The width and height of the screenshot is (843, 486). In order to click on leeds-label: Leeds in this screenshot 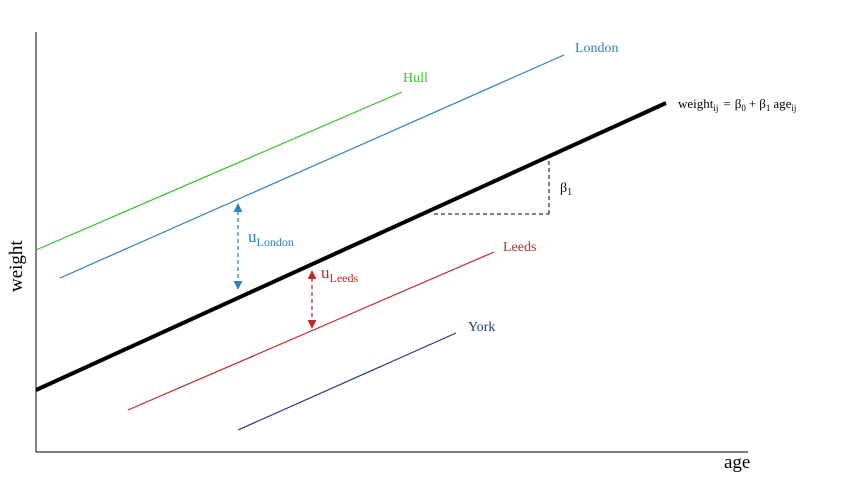, I will do `click(519, 247)`.